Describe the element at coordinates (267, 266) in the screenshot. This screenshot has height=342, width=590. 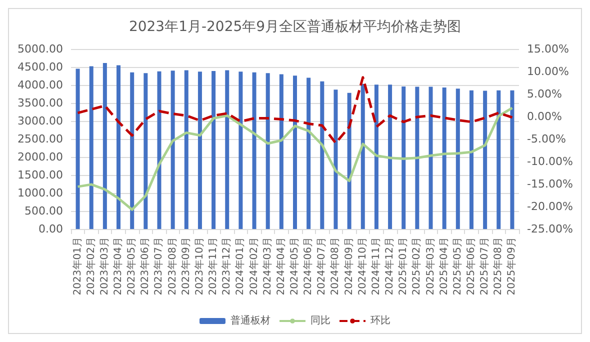
I see `x-tick-label: 2024年03月` at that location.